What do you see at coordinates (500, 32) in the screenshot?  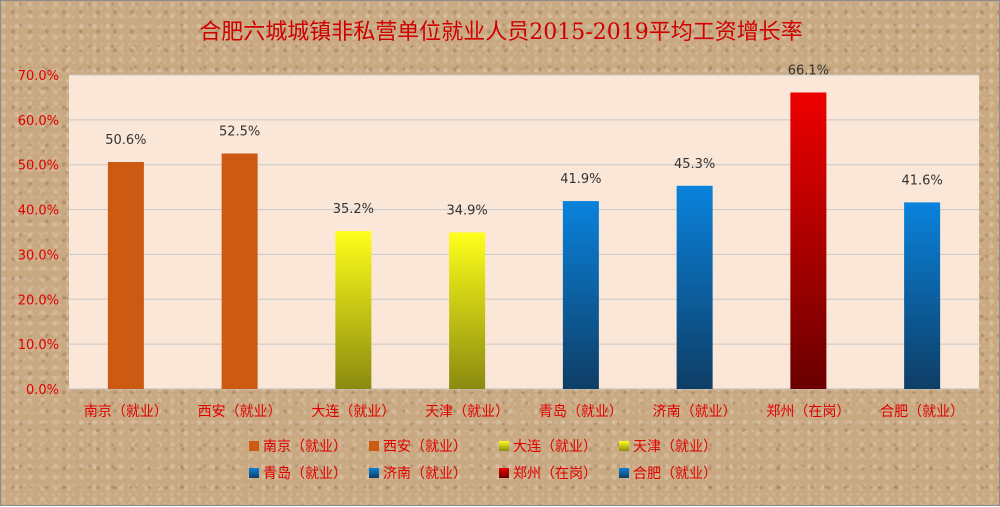 I see `chart-title: 合肥六城城镇非私营单位就业人员2015-2019平均工资增长率` at bounding box center [500, 32].